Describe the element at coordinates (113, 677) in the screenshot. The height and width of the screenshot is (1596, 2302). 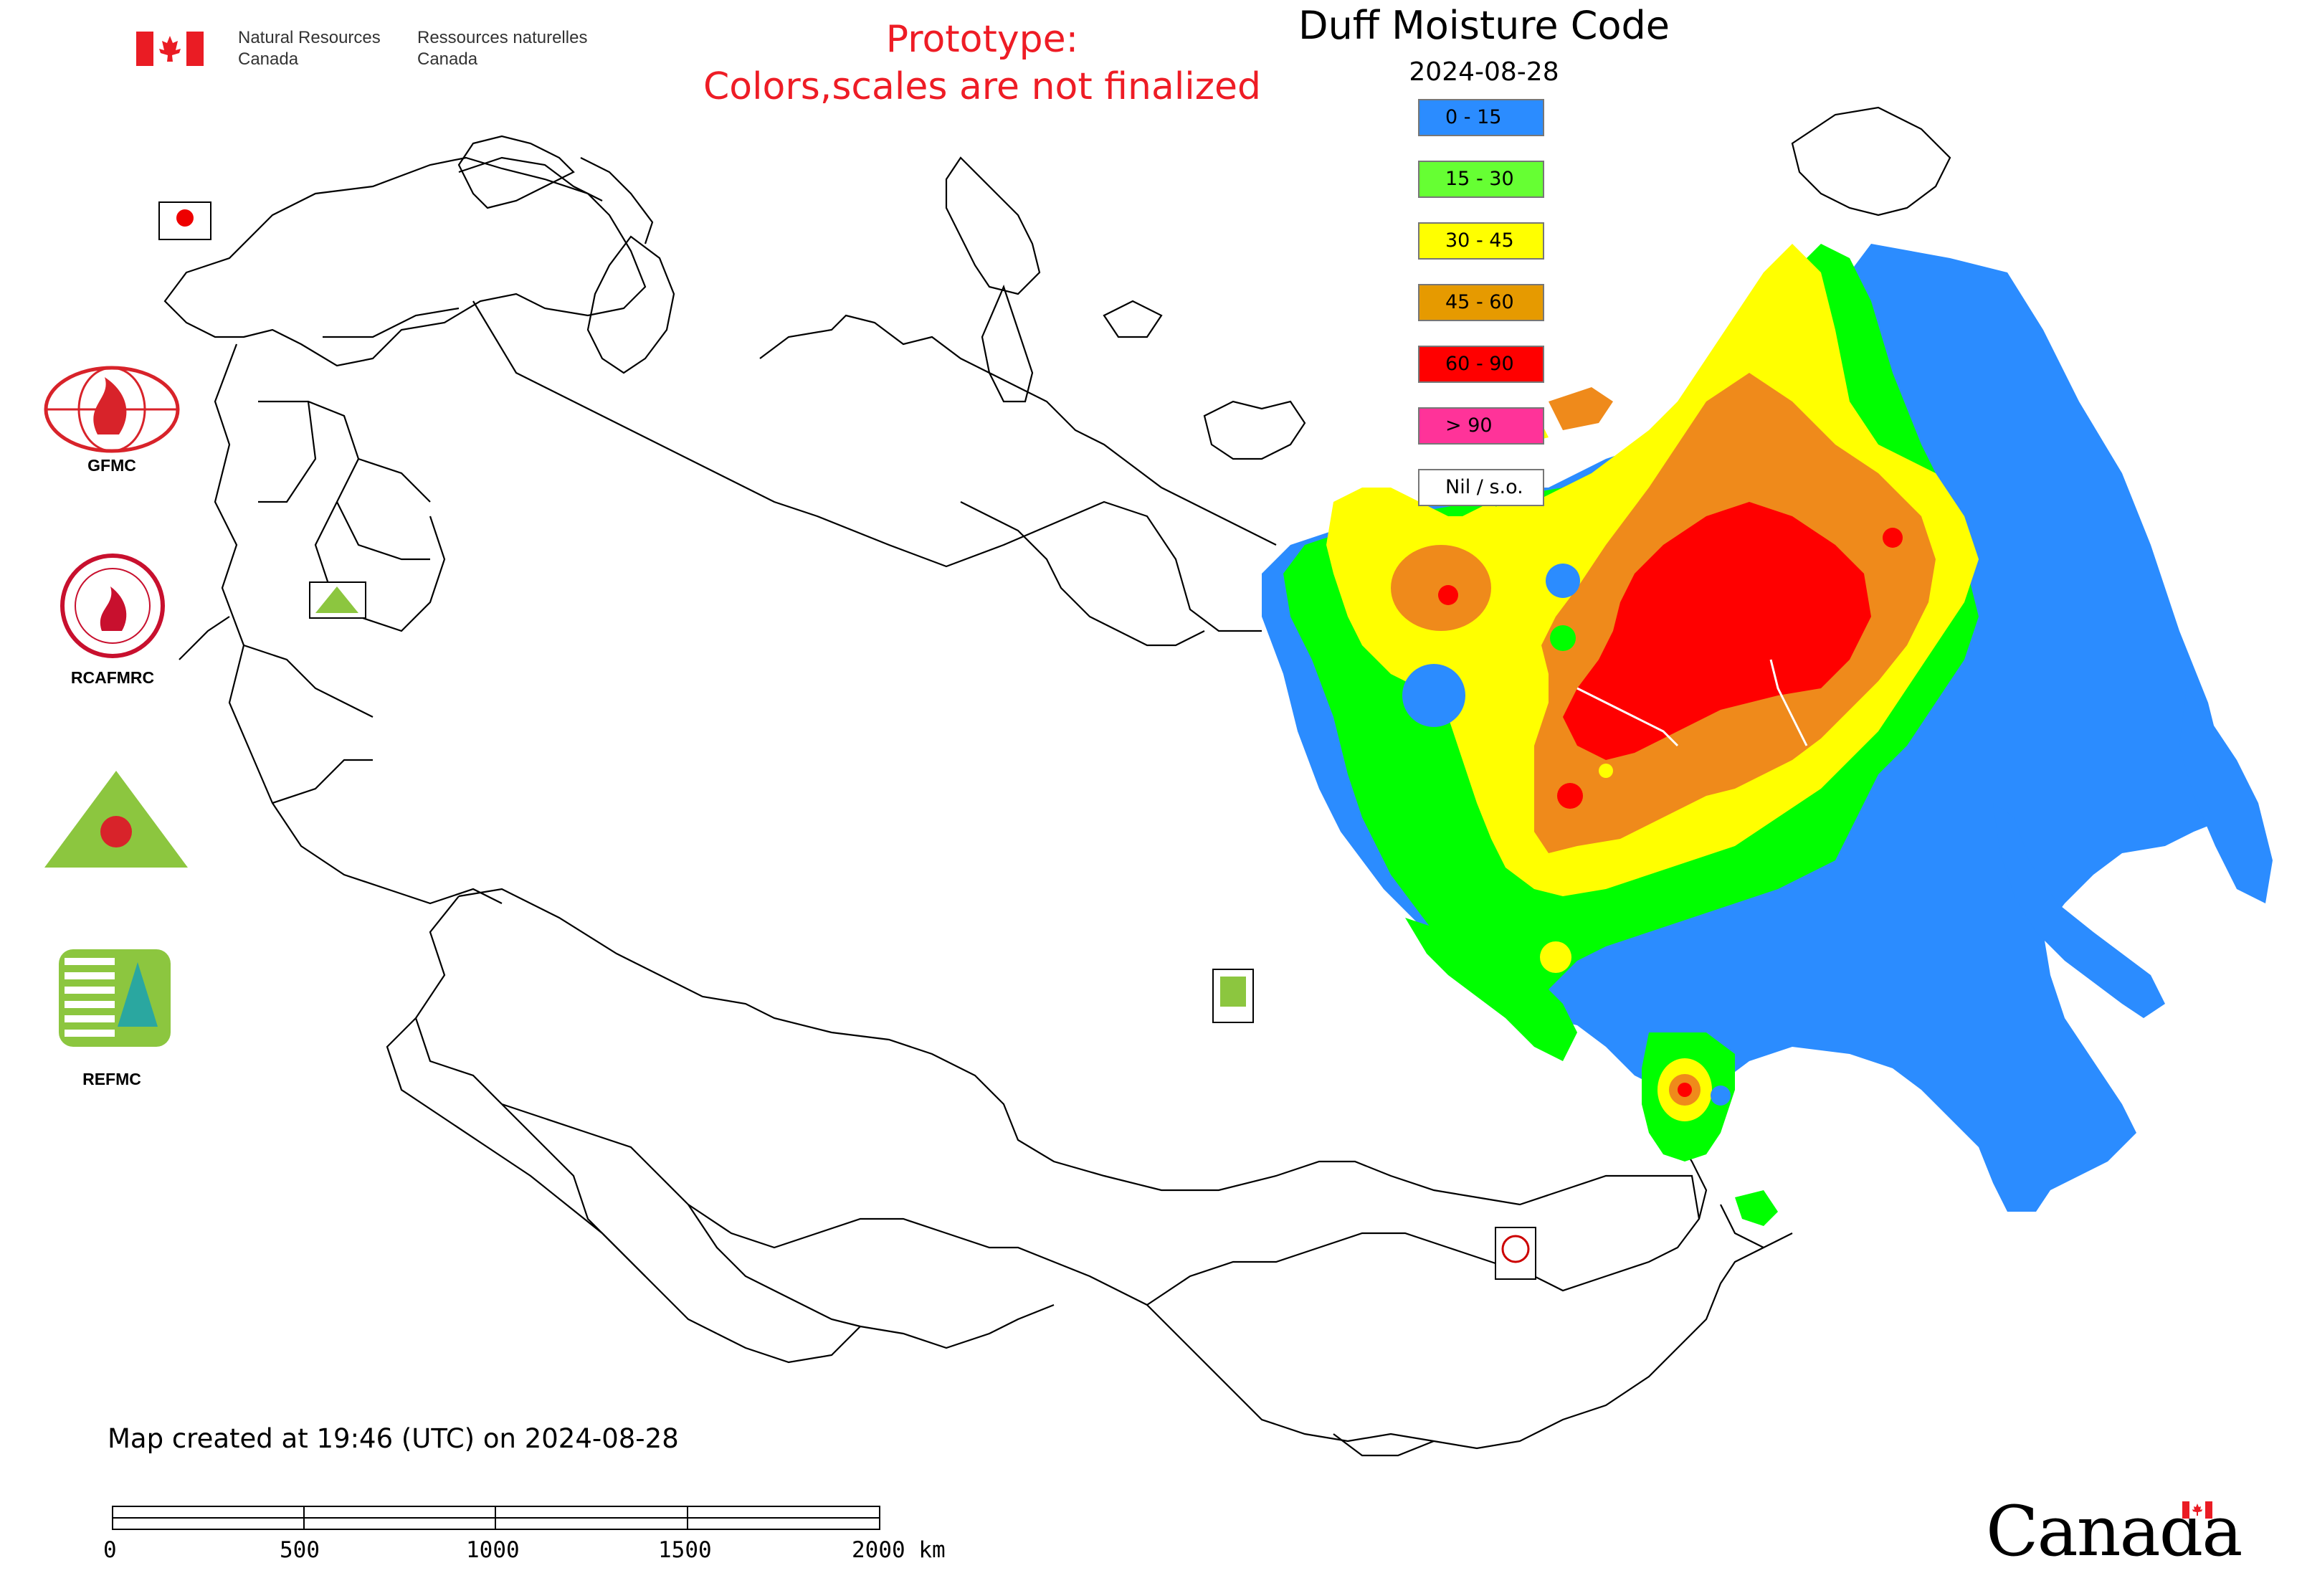
I see `rcafmrc-label: RCAFMRC` at that location.